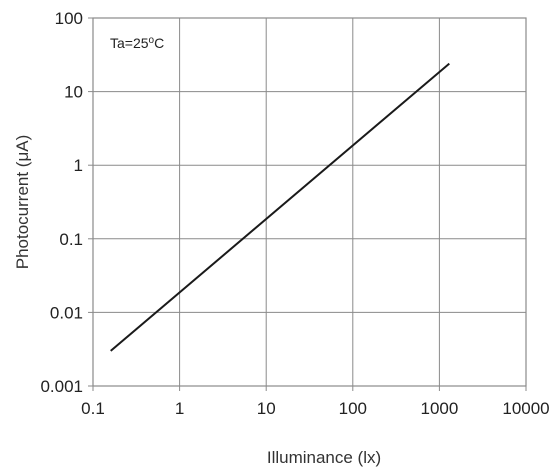  Describe the element at coordinates (73, 92) in the screenshot. I see `y-tick-label: 10` at that location.